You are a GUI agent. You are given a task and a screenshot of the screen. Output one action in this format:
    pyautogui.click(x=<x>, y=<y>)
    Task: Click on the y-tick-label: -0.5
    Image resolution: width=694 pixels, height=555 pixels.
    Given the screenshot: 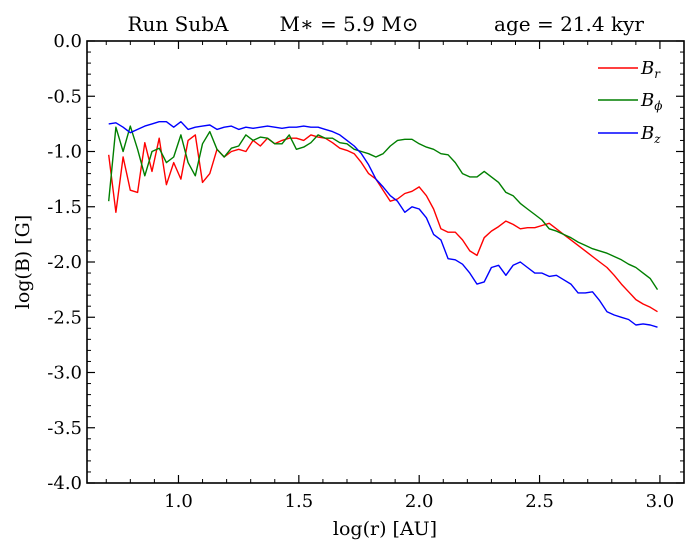 What is the action you would take?
    pyautogui.click(x=64, y=96)
    